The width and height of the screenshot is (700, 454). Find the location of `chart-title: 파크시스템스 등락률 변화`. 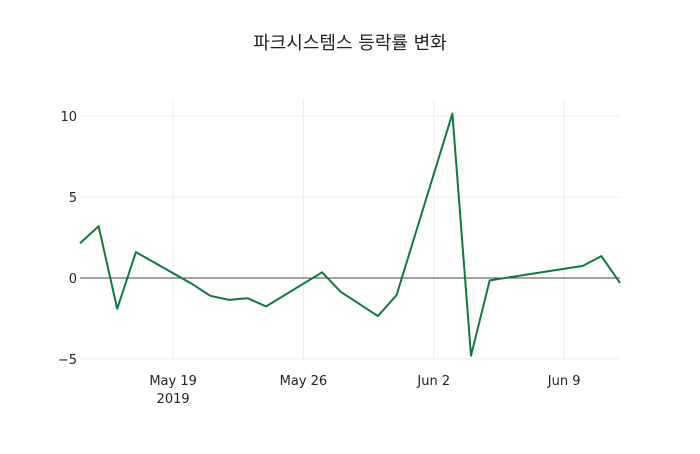

chart-title: 파크시스템스 등락률 변화 is located at coordinates (350, 43).